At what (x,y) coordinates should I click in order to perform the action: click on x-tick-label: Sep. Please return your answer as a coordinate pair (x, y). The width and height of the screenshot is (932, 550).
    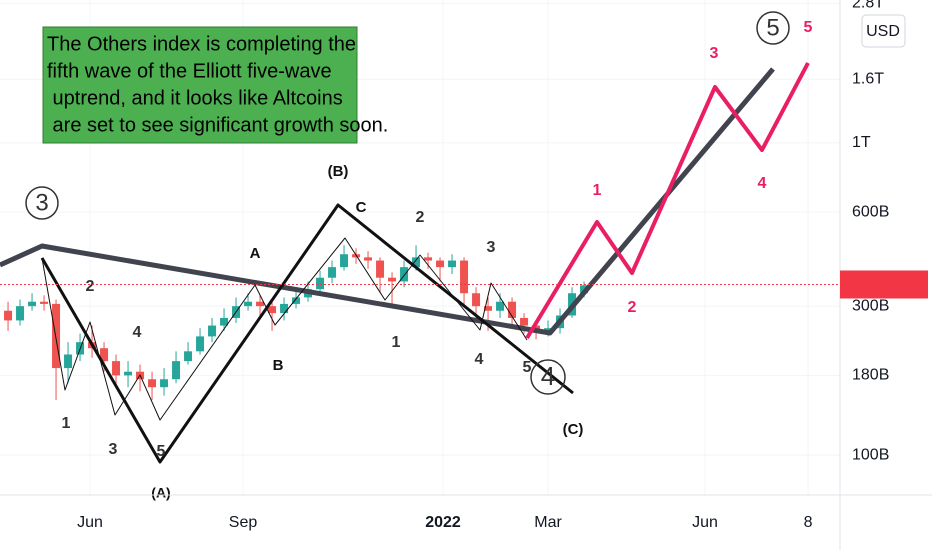
    Looking at the image, I should click on (243, 522).